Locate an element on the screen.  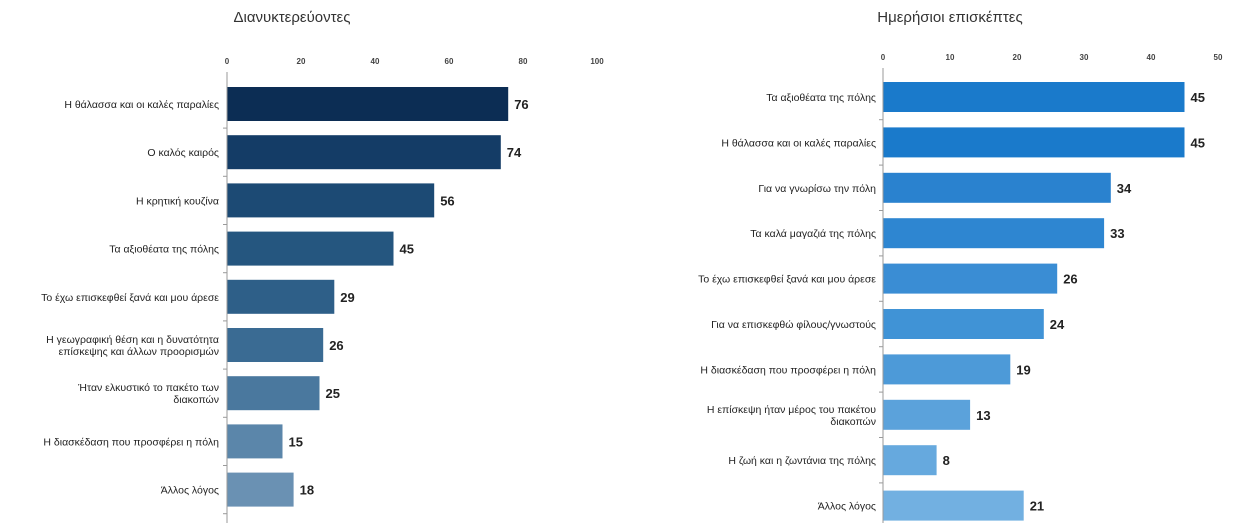
left-value-label: 26 is located at coordinates (336, 345).